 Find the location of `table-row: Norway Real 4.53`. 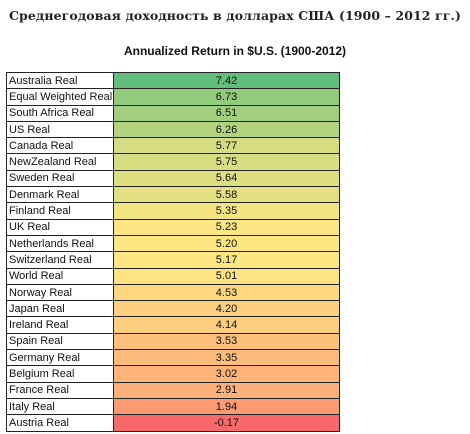

table-row: Norway Real 4.53 is located at coordinates (173, 292).